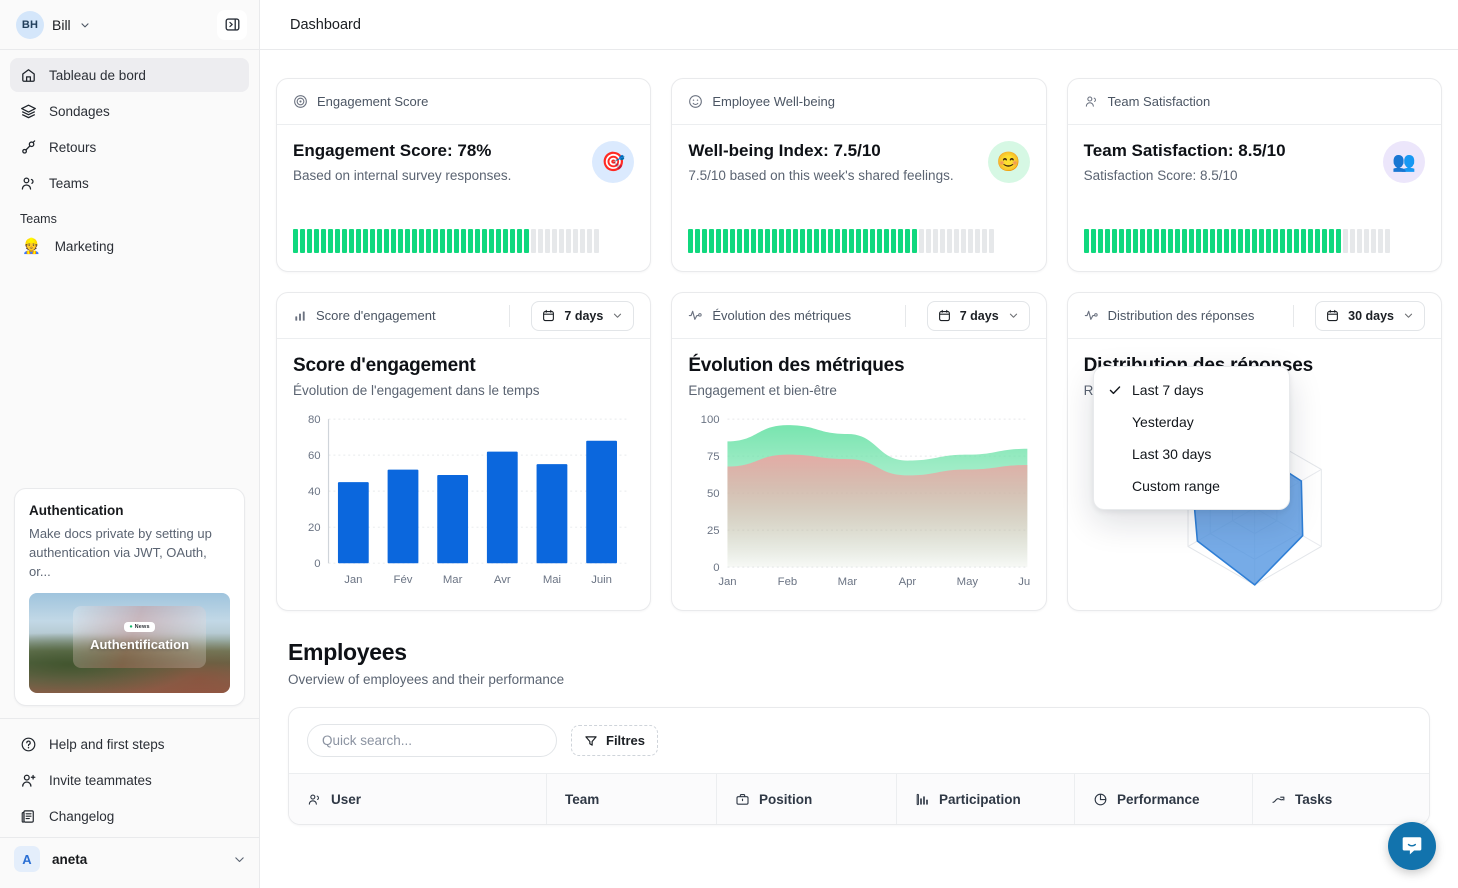 This screenshot has height=888, width=1458. I want to click on sidebar-item-label: Retours, so click(73, 147).